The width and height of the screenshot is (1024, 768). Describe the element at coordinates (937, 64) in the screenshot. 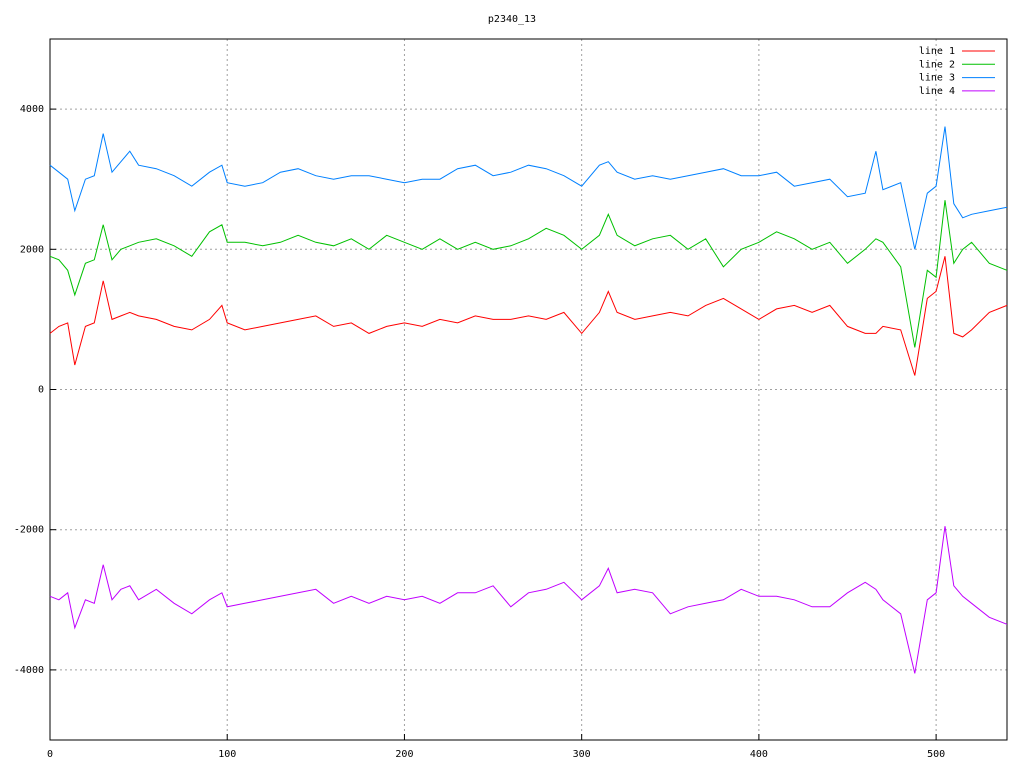

I see `legend-label: line 2` at that location.